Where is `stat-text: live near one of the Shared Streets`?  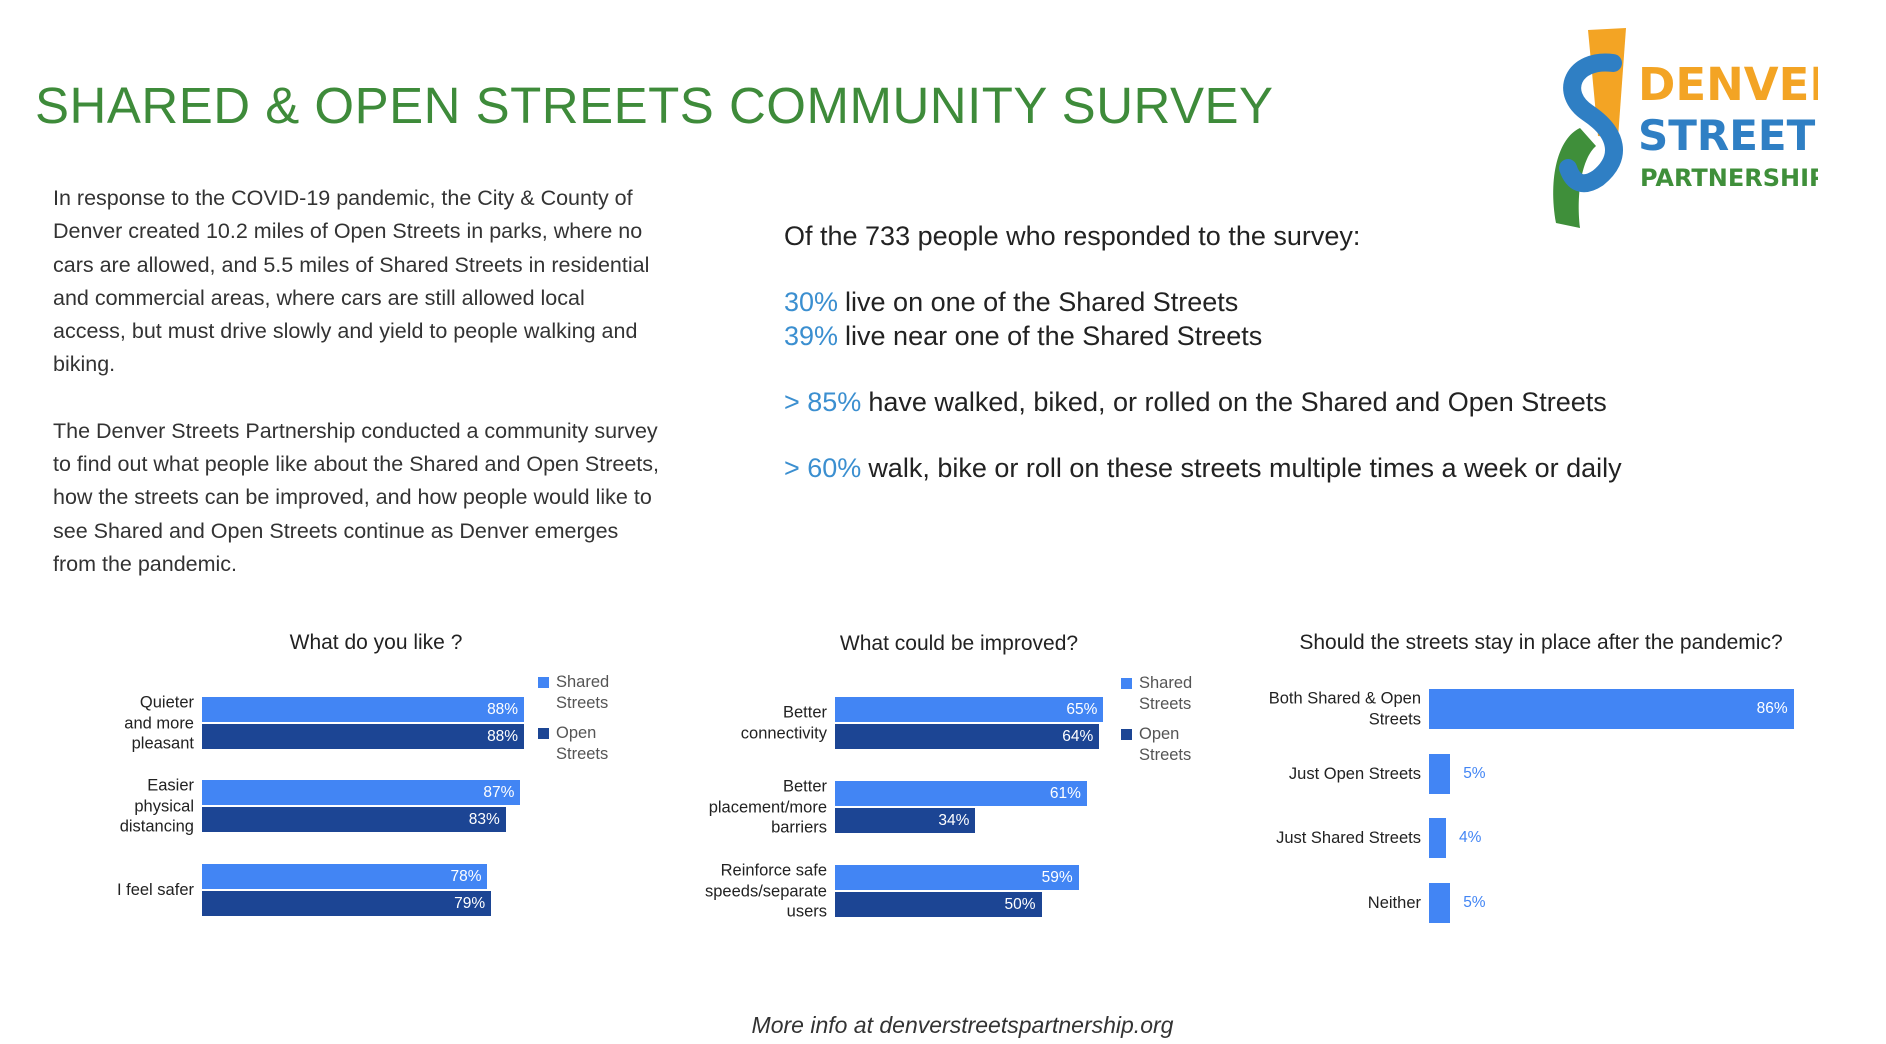
stat-text: live near one of the Shared Streets is located at coordinates (1054, 336).